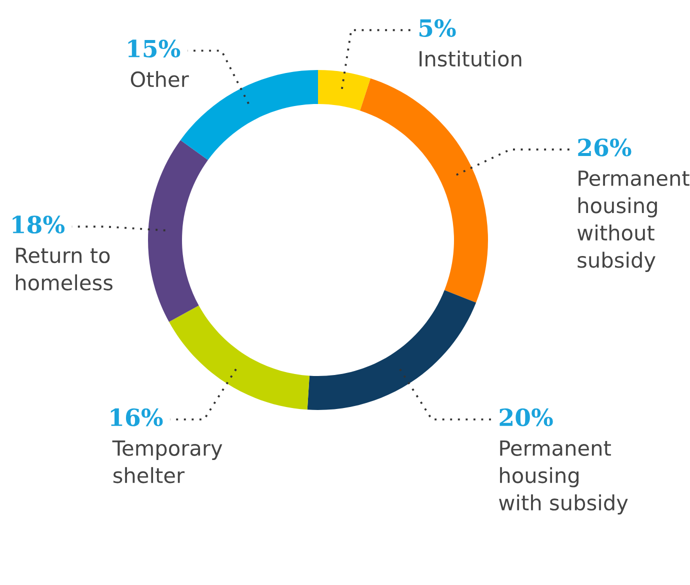 This screenshot has height=585, width=690. What do you see at coordinates (633, 221) in the screenshot?
I see `slice-label: Permanent housing without subsidy` at bounding box center [633, 221].